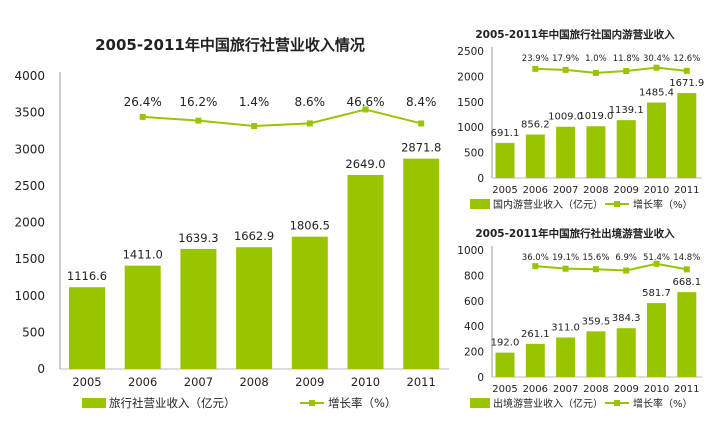 Image resolution: width=712 pixels, height=433 pixels. I want to click on chart-title: 2005-2011年中国旅行社出境游营业收入, so click(575, 233).